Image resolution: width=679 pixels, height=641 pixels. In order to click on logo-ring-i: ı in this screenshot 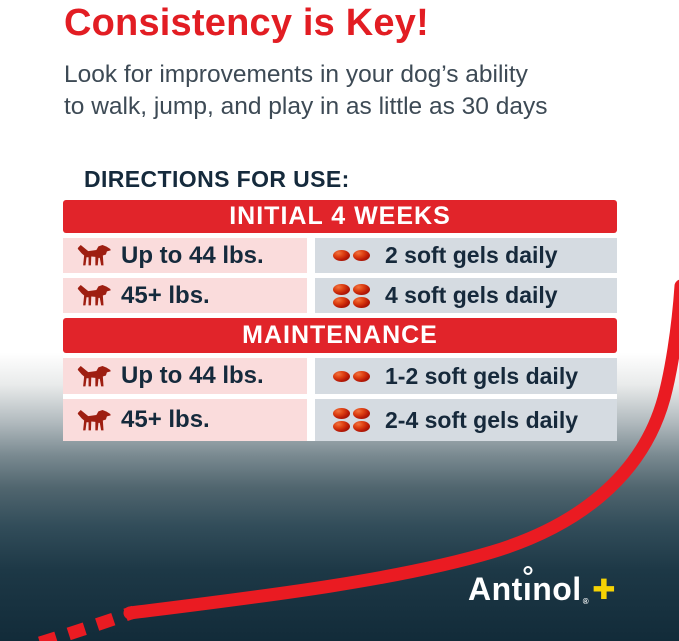, I will do `click(527, 589)`.